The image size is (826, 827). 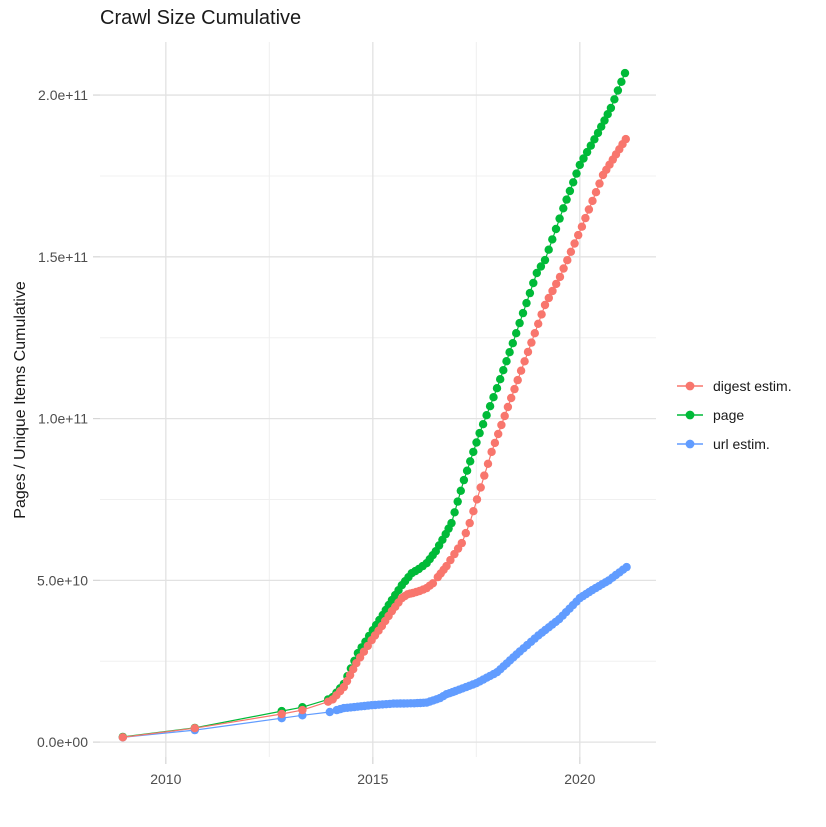 What do you see at coordinates (372, 779) in the screenshot?
I see `x-tick-label: 2015` at bounding box center [372, 779].